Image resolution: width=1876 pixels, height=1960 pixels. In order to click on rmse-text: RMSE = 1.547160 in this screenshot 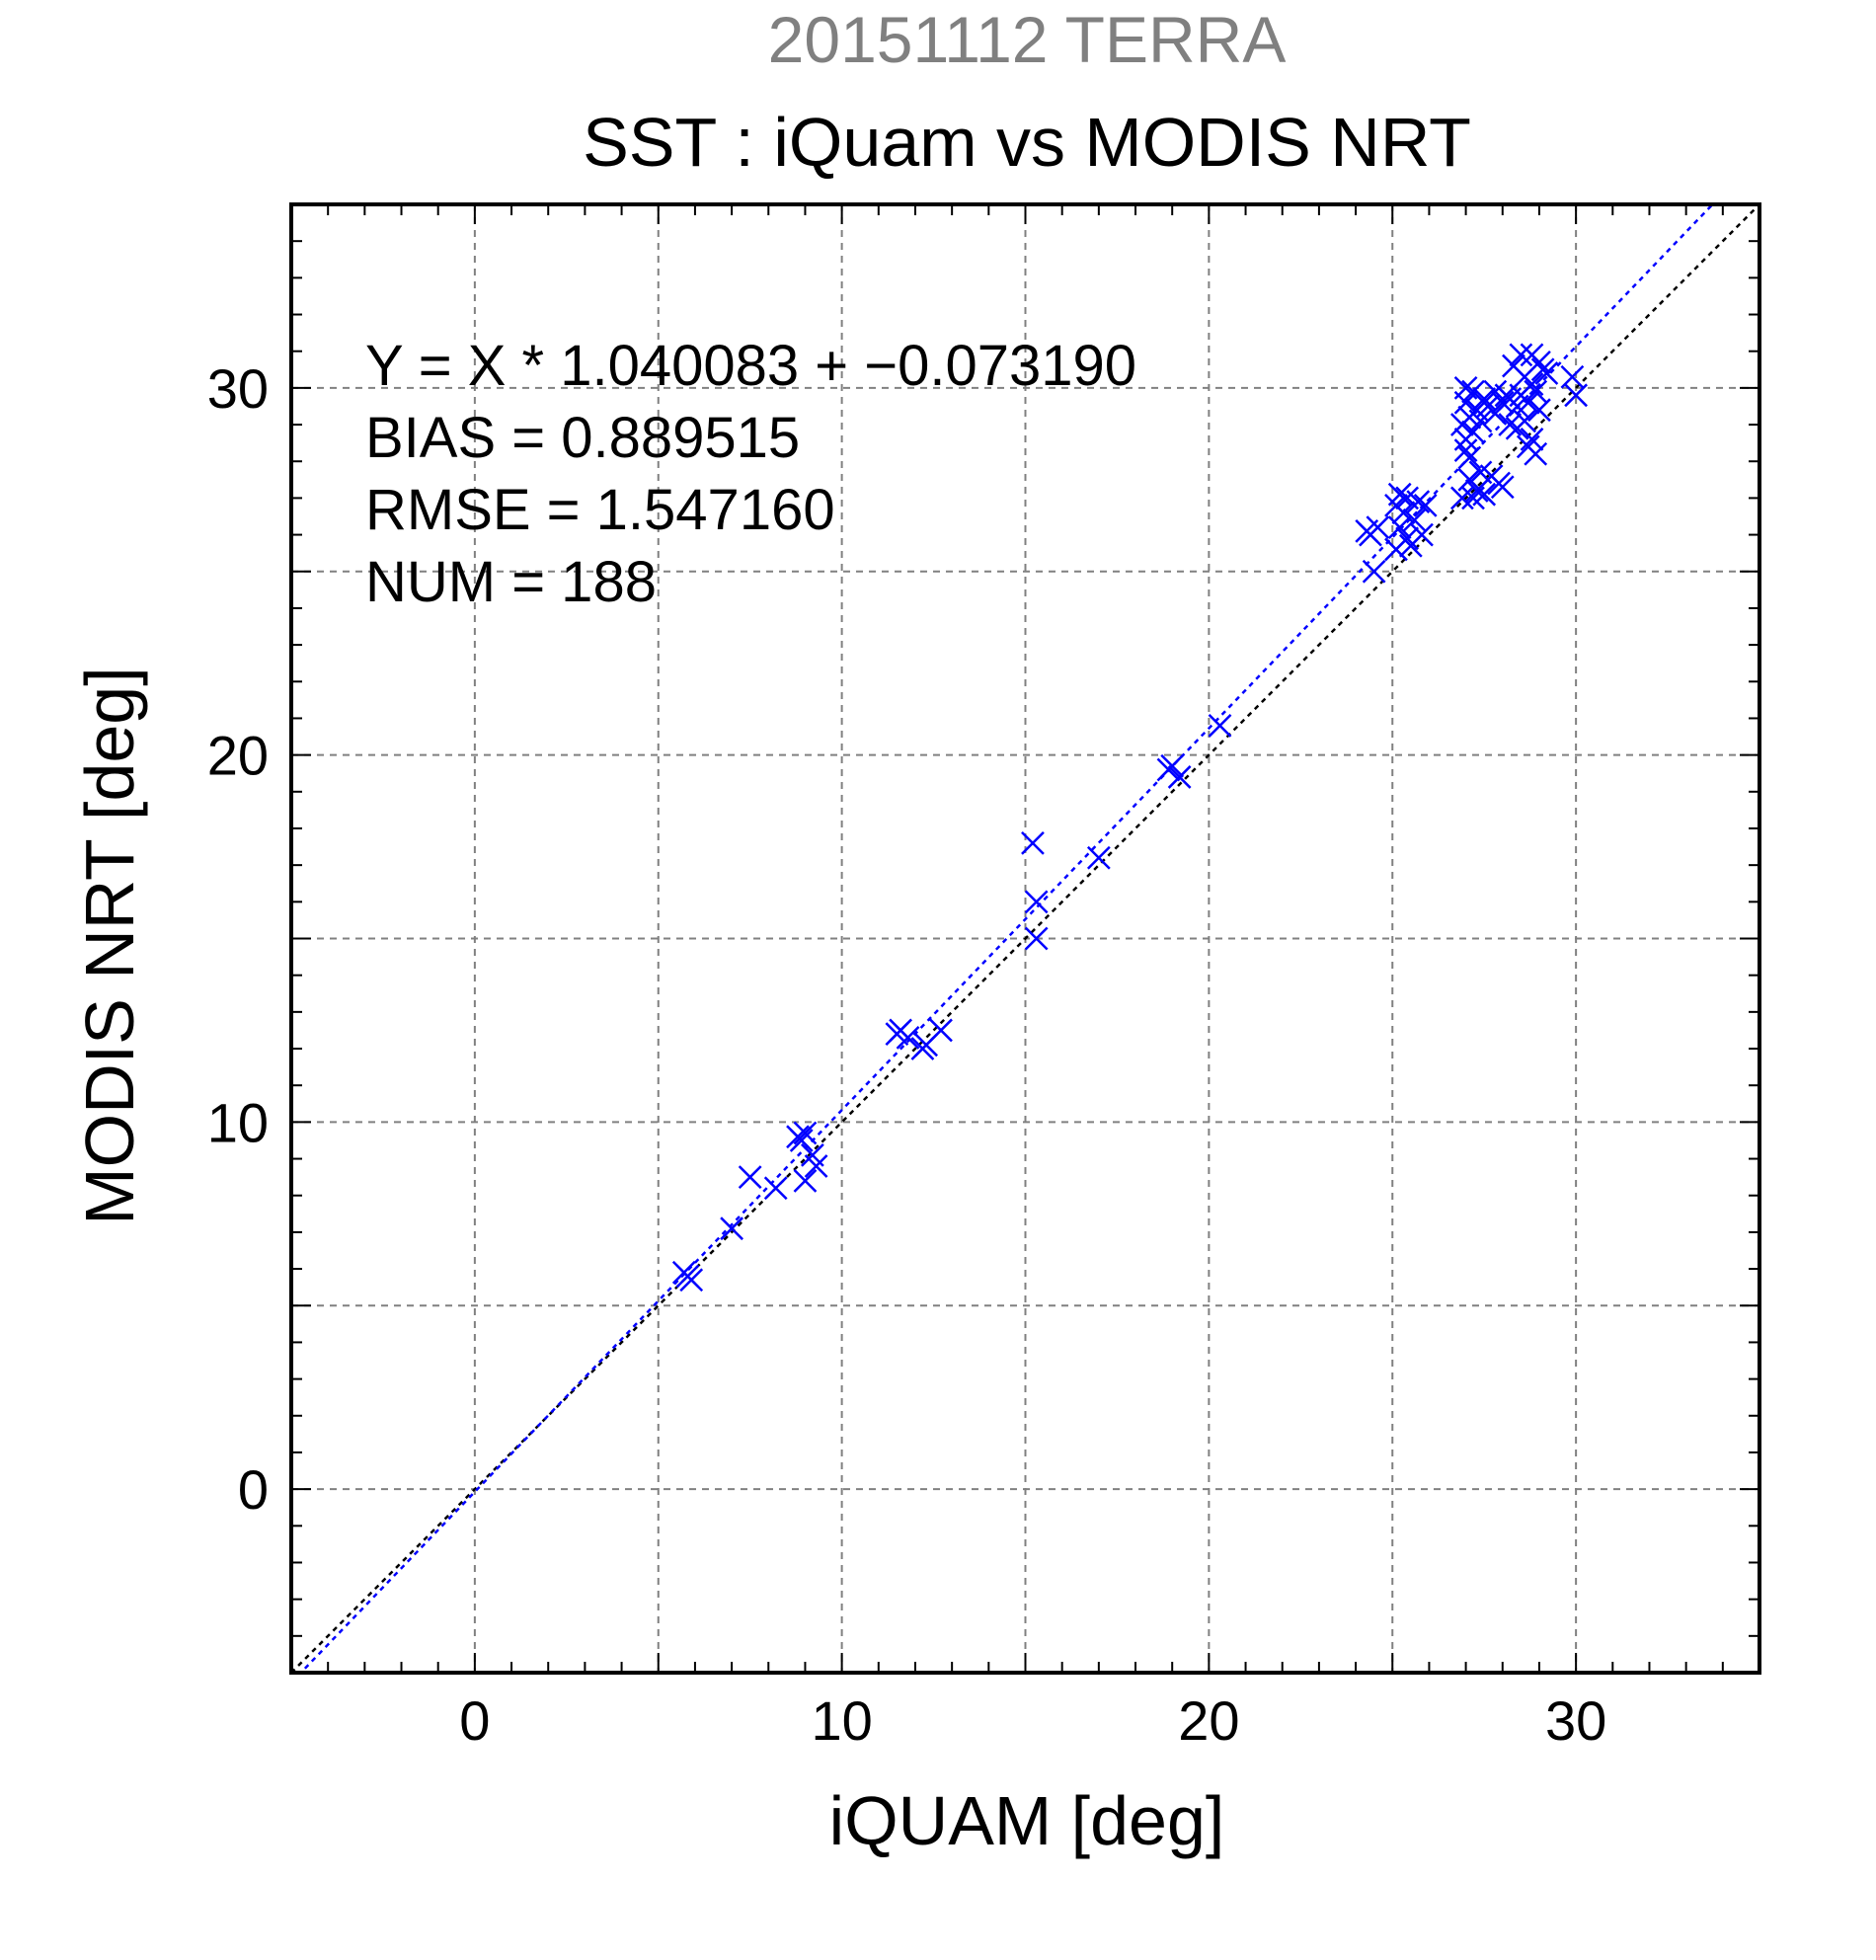, I will do `click(600, 510)`.